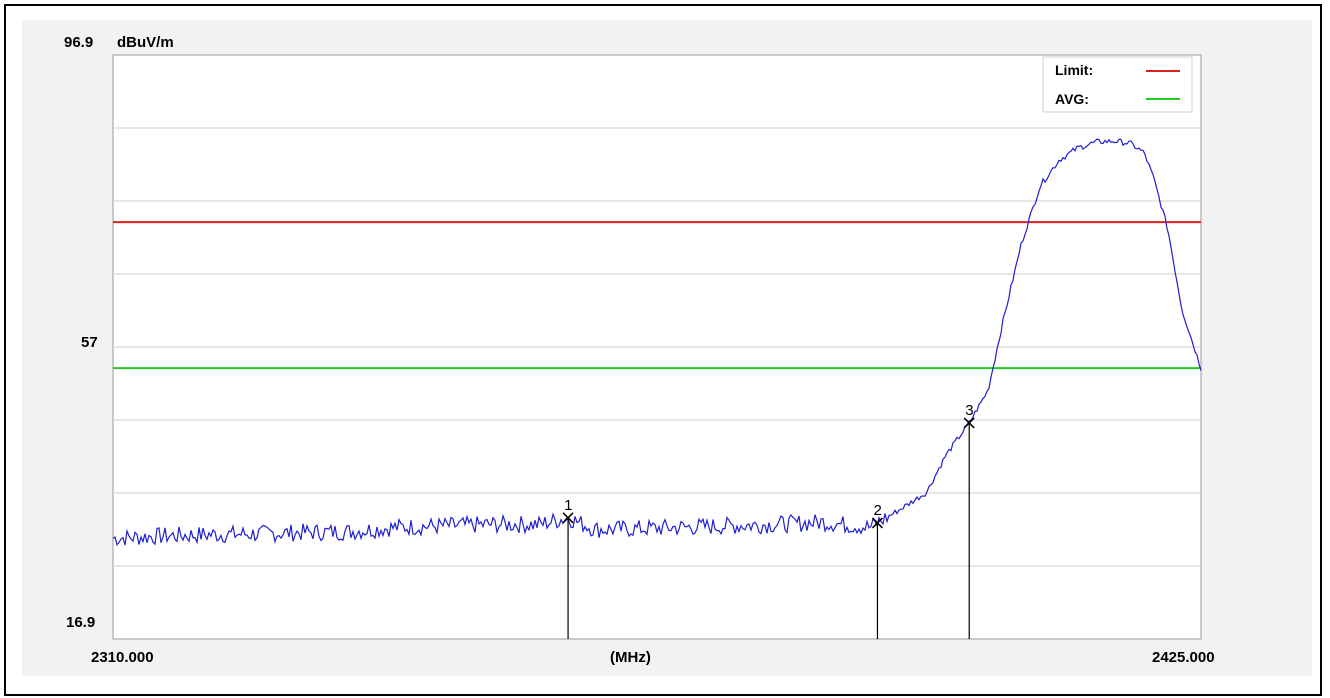 The height and width of the screenshot is (698, 1330). I want to click on legend-box, so click(1117, 84).